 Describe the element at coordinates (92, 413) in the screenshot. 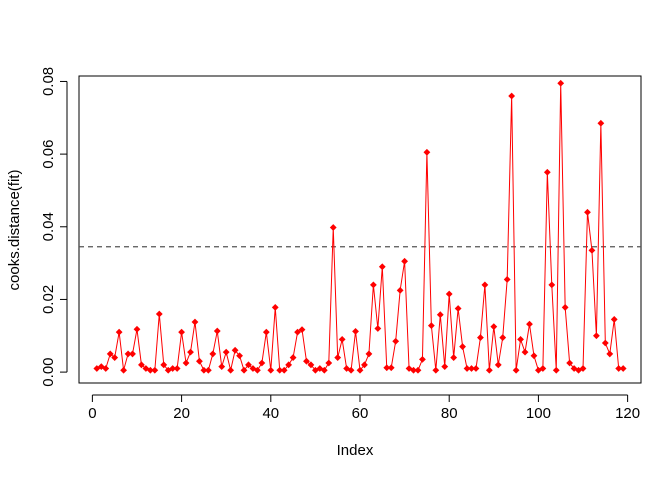

I see `x-tick-label: 0` at that location.